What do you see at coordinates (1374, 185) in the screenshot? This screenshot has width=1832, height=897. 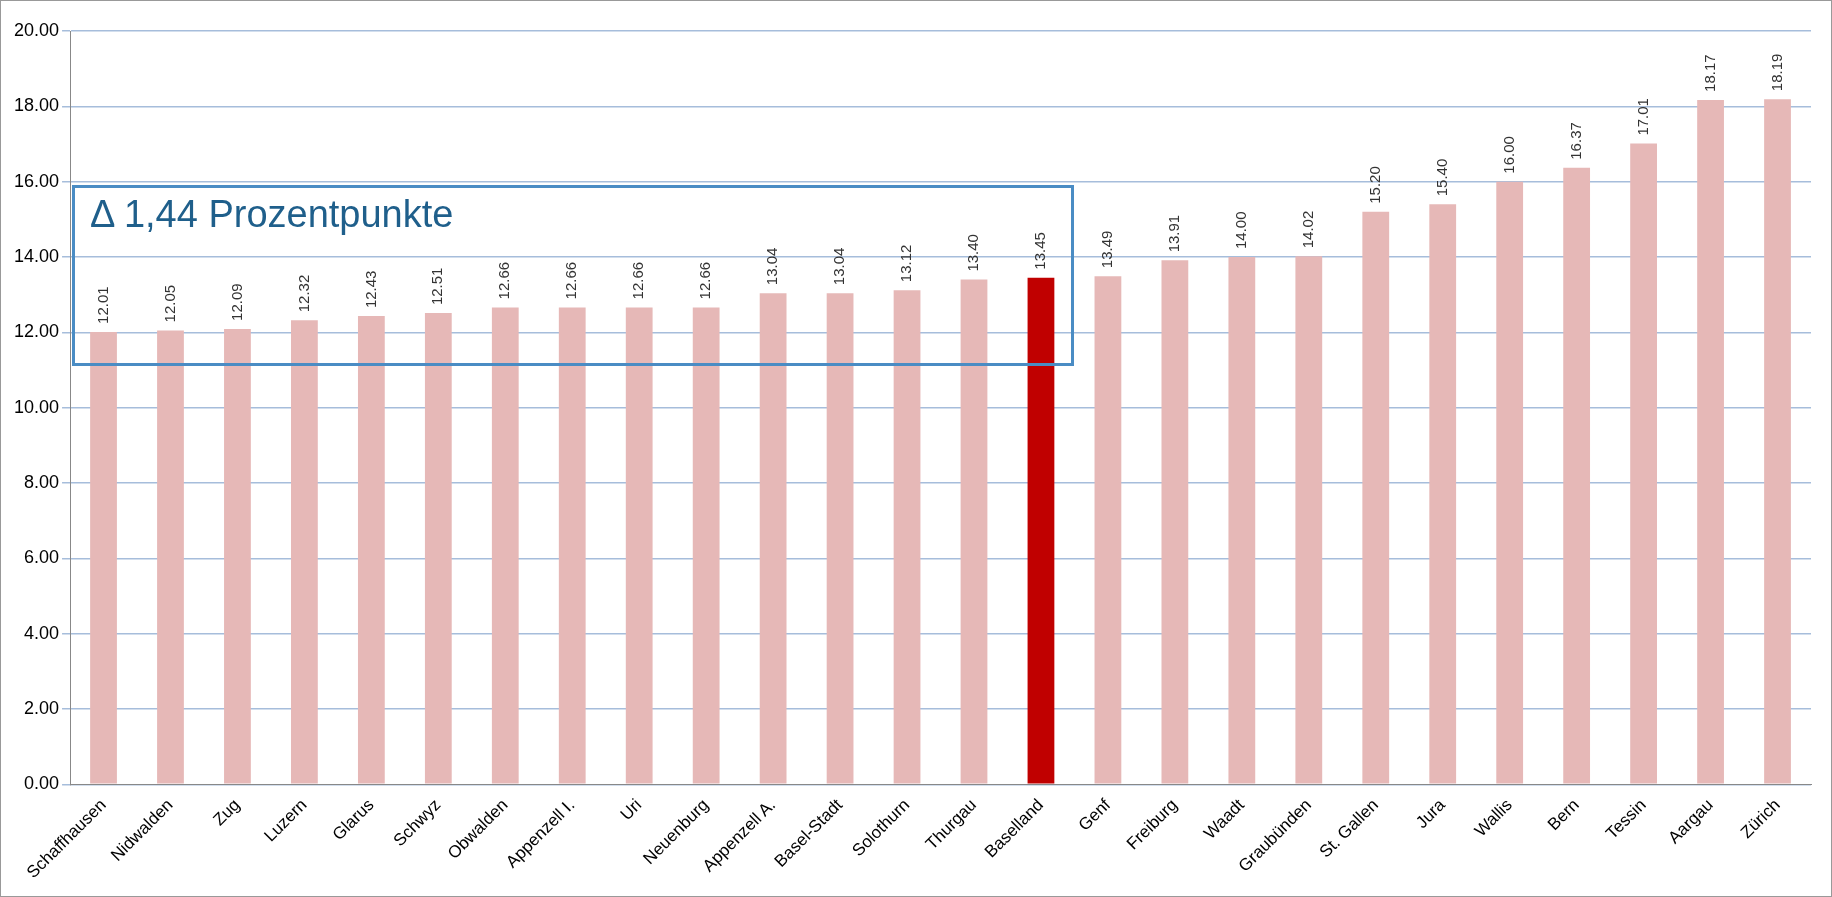 I see `data-label: 15.20` at bounding box center [1374, 185].